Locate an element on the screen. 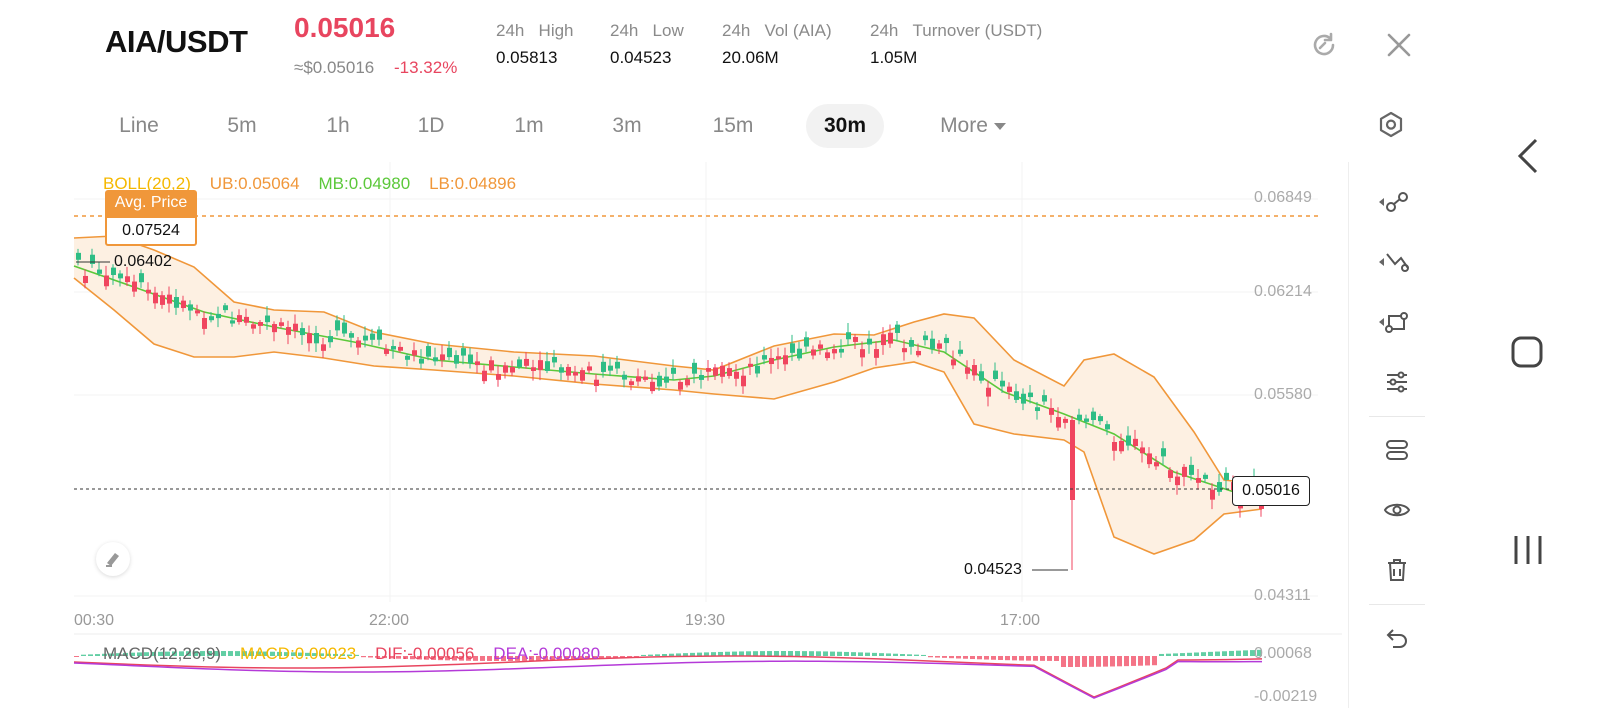 The width and height of the screenshot is (1600, 720). back-chevron-icon is located at coordinates (1528, 156).